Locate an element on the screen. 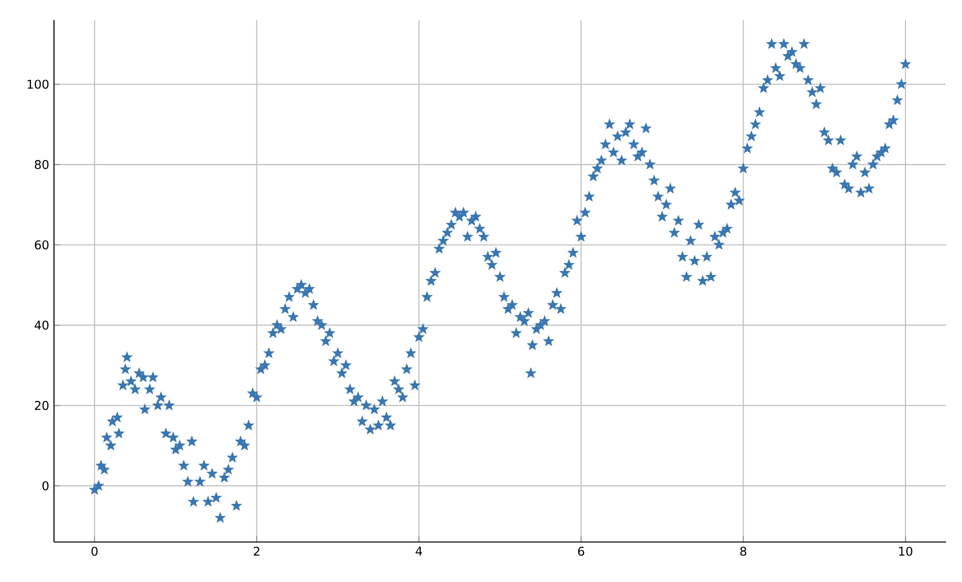 The height and width of the screenshot is (582, 962). y-tick-label: 60 is located at coordinates (41, 245).